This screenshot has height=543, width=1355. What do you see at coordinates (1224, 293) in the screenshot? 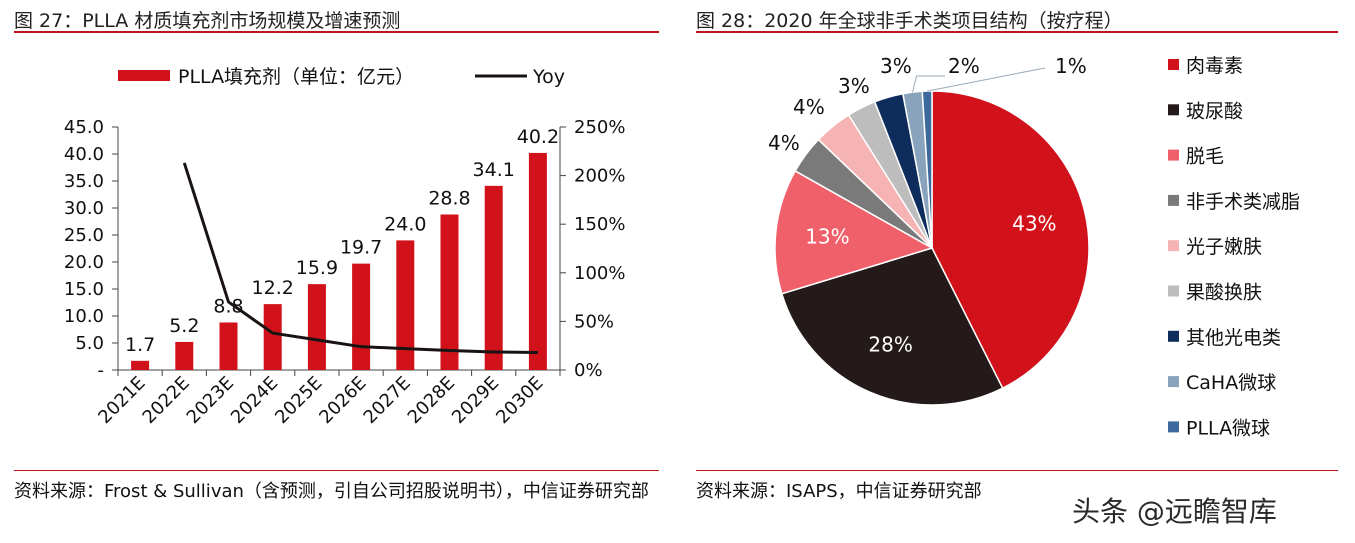
I see `legend-label: 果酸换肤` at bounding box center [1224, 293].